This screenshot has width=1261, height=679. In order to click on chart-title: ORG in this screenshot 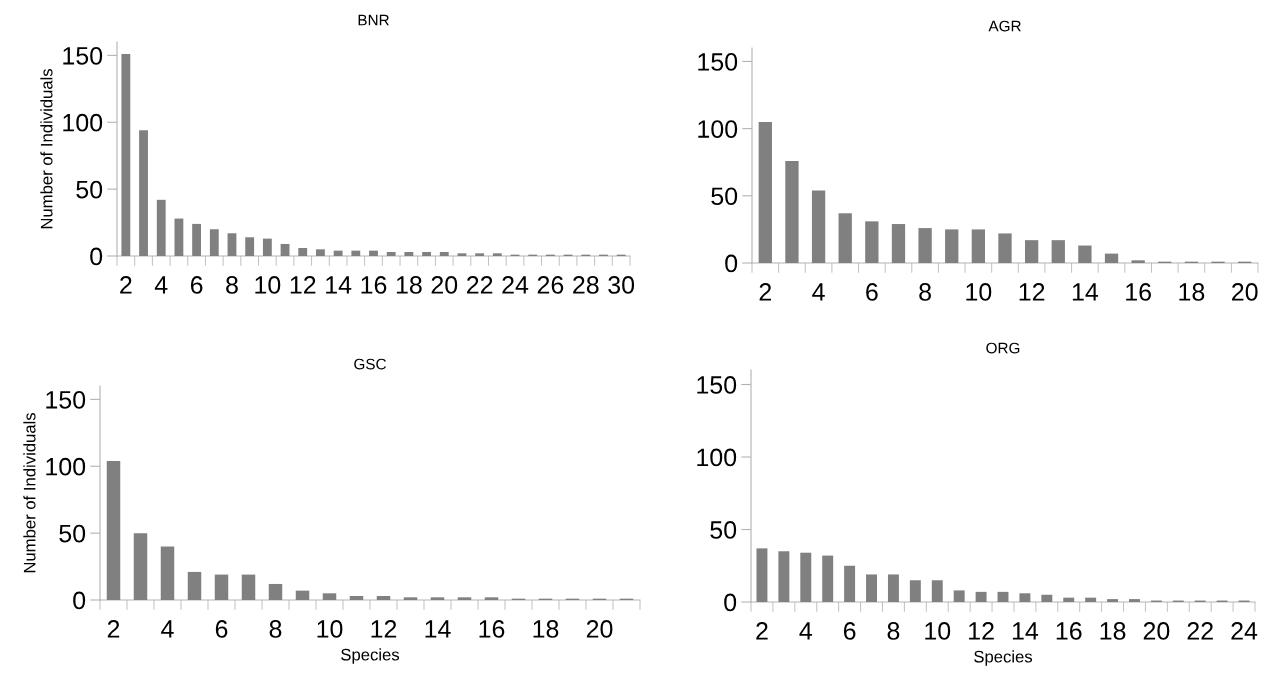, I will do `click(1003, 348)`.